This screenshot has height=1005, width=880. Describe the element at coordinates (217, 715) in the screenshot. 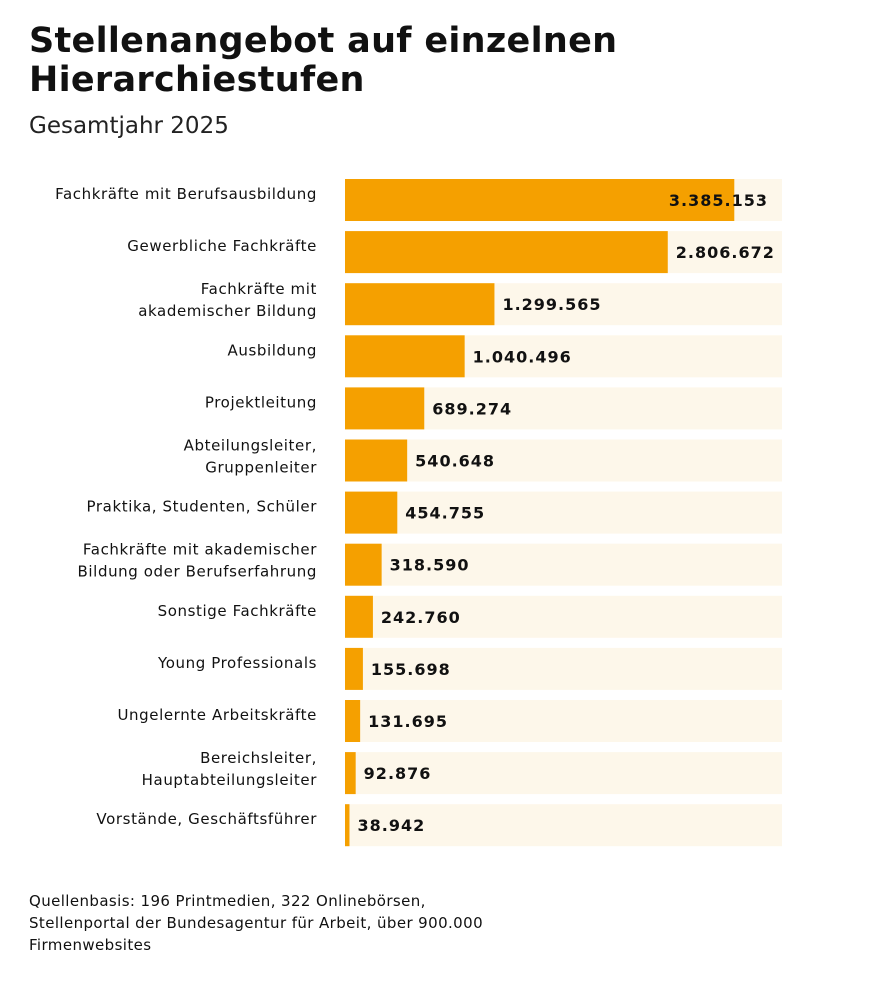

I see `category-label: Ungelernte Arbeitskräfte` at that location.